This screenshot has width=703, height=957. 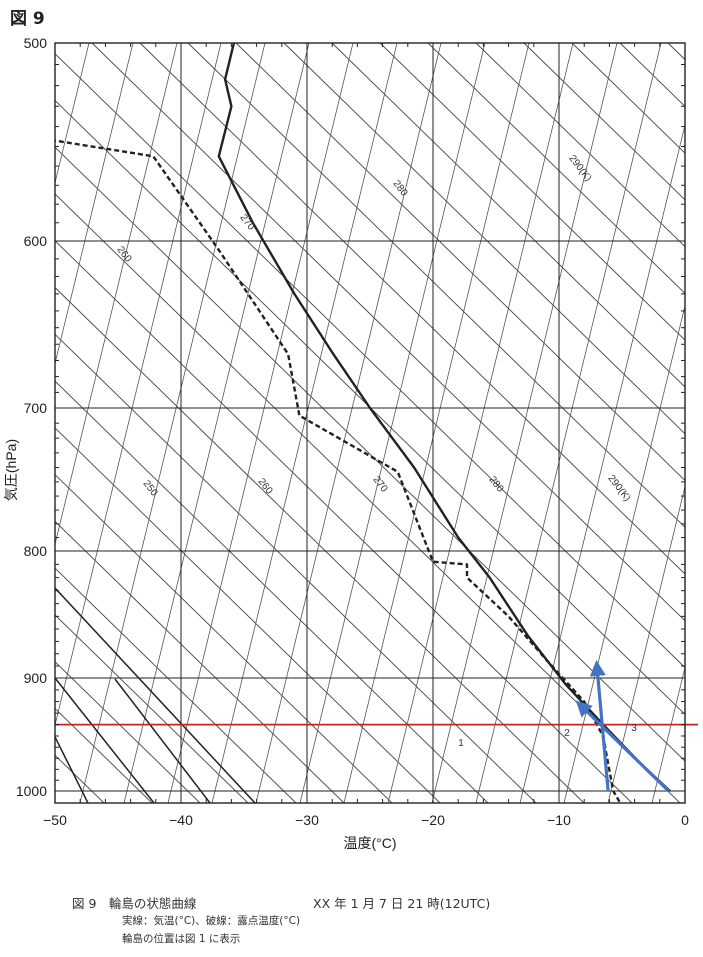 I want to click on y-tick-label: 800, so click(x=36, y=551).